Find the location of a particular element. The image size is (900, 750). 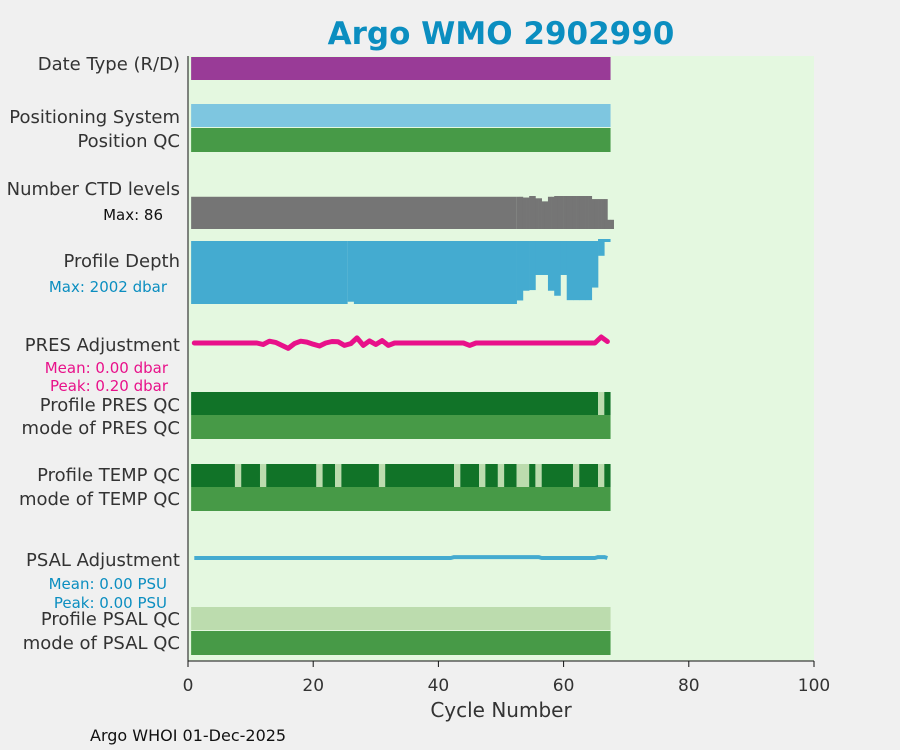

ctd-bar-baseline is located at coordinates (354, 212).